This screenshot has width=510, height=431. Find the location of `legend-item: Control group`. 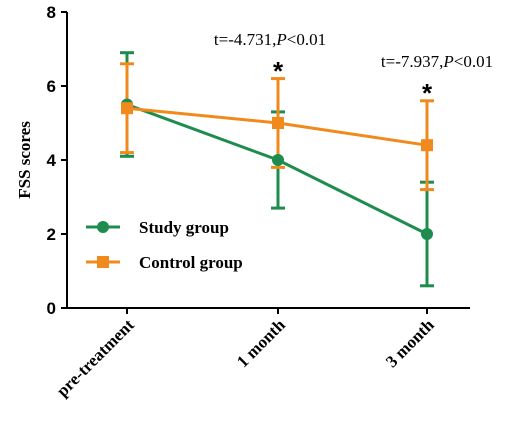

legend-item: Control group is located at coordinates (164, 262).